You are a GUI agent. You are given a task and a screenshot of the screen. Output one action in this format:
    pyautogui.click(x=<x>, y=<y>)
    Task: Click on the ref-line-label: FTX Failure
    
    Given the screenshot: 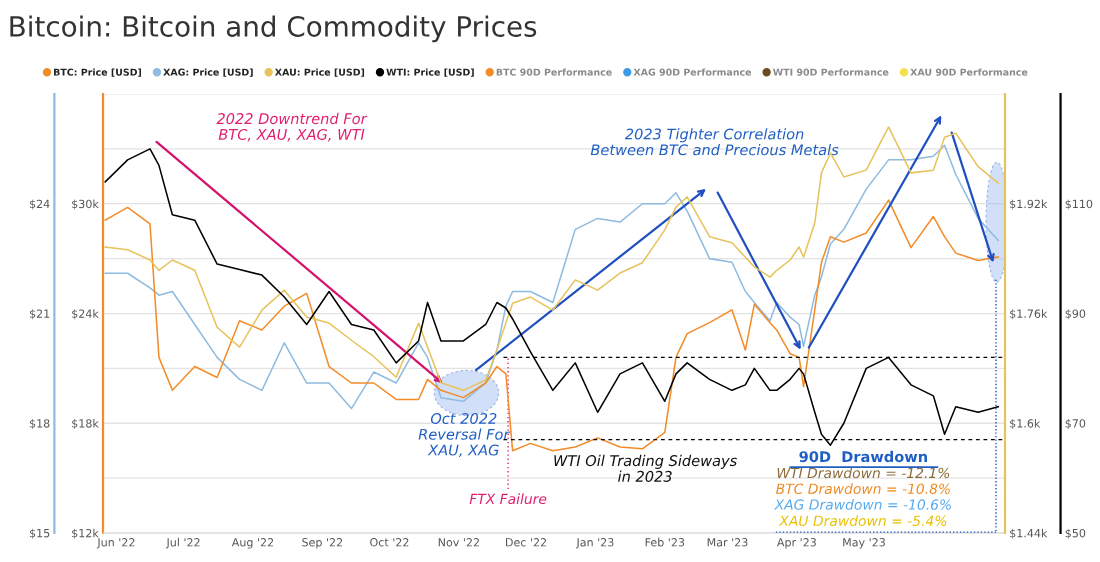 What is the action you would take?
    pyautogui.click(x=508, y=499)
    